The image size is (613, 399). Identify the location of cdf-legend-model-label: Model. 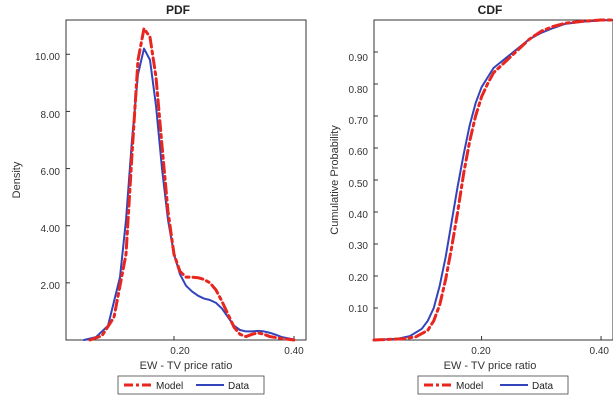
(469, 386).